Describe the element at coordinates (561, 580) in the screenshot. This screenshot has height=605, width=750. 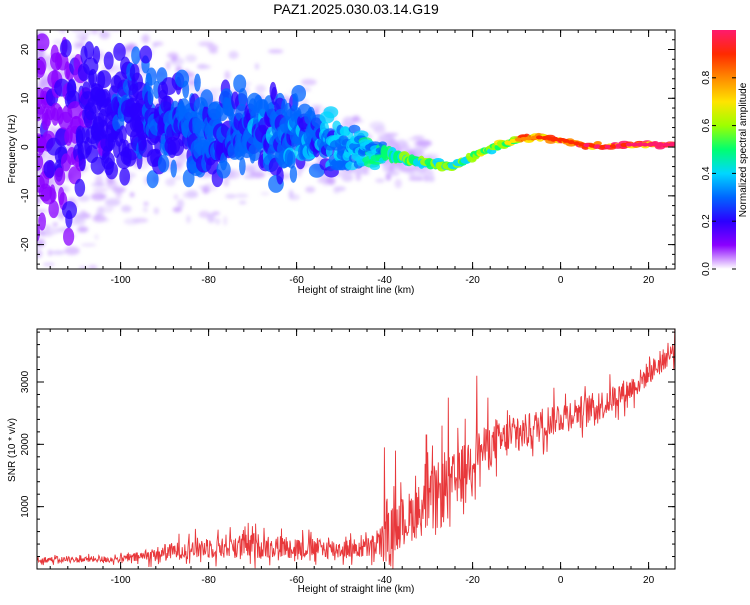
I see `snr-x-tick-label: 0` at that location.